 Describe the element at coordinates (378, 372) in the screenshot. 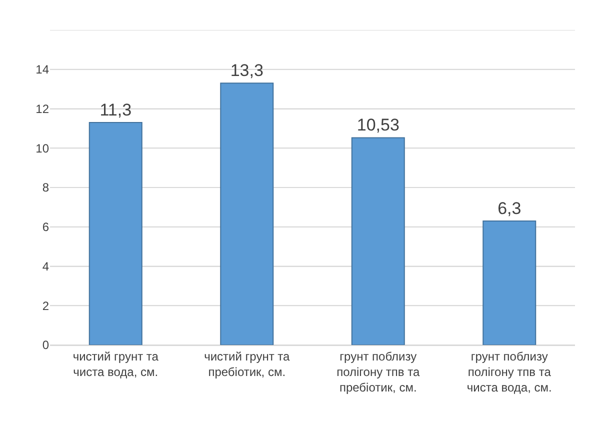

I see `x-tick-label: грунт поблизу полігону тпв та пребіотик, см.` at that location.